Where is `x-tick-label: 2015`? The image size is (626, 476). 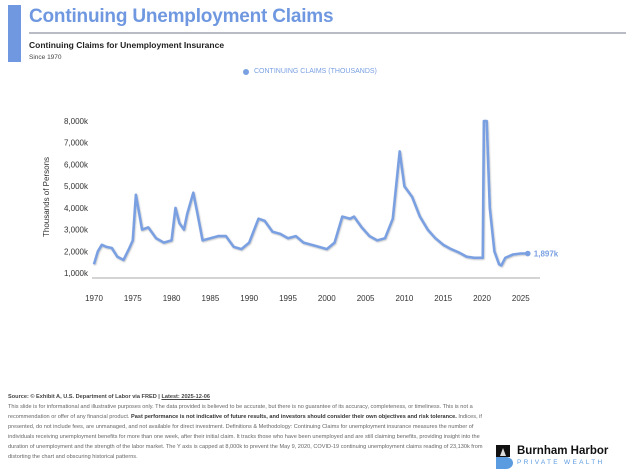 x-tick-label: 2015 is located at coordinates (443, 298).